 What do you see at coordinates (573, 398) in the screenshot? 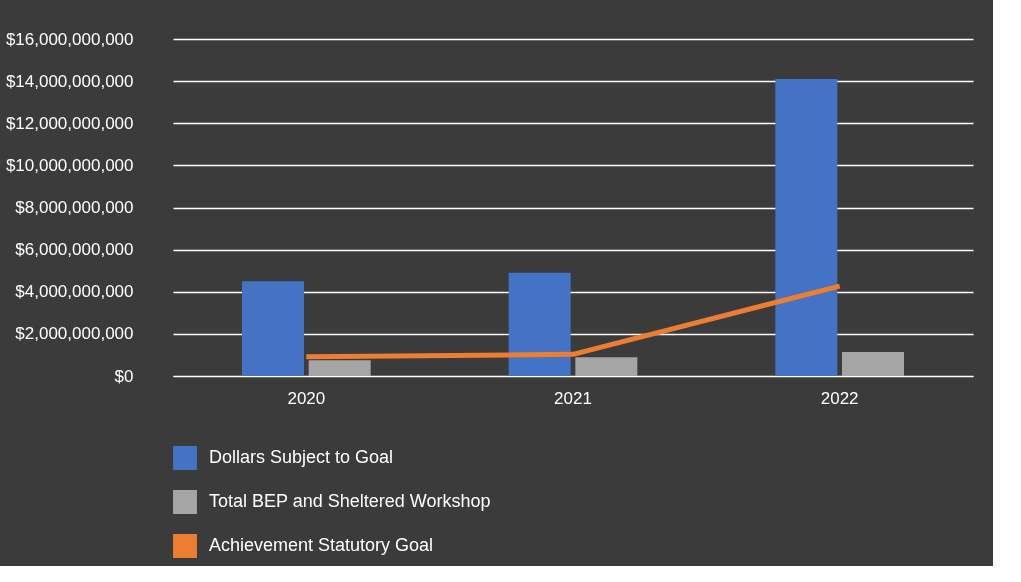
I see `x-tick-label: 2021` at bounding box center [573, 398].